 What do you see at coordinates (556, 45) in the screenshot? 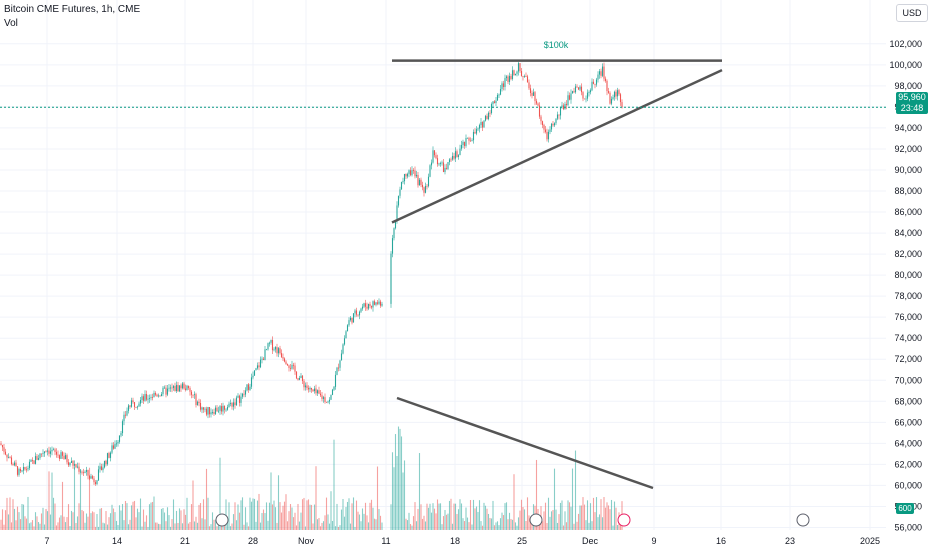
I see `price-annotation: $100k` at bounding box center [556, 45].